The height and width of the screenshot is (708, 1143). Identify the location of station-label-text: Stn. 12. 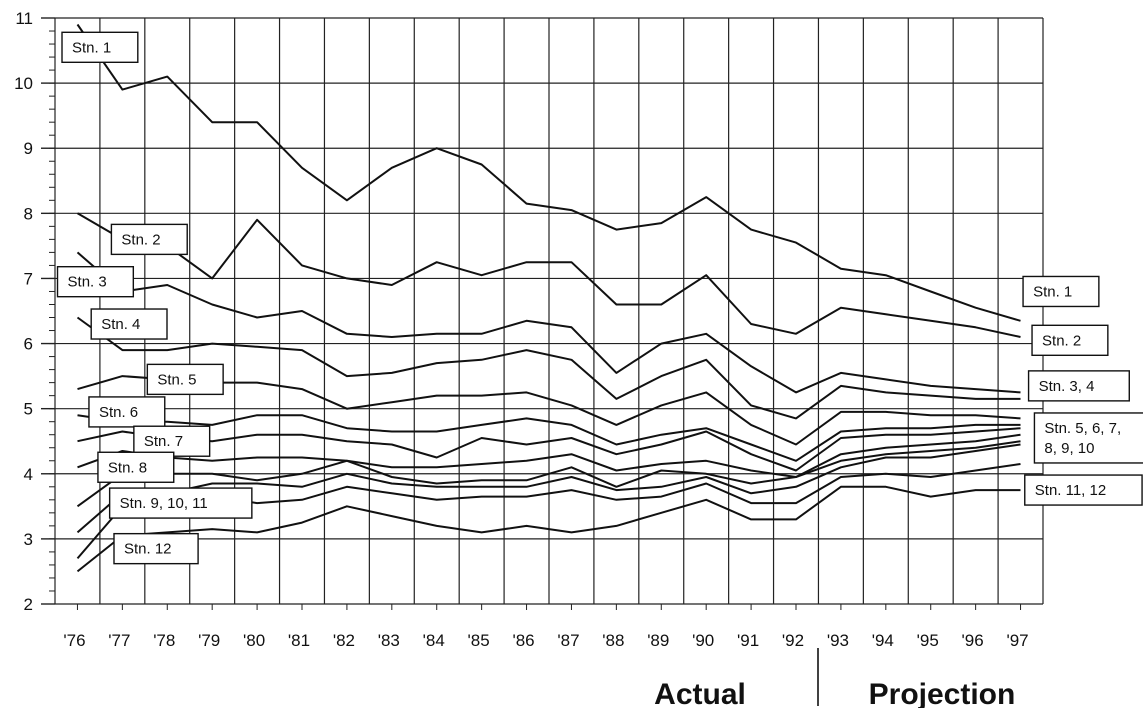
(148, 549).